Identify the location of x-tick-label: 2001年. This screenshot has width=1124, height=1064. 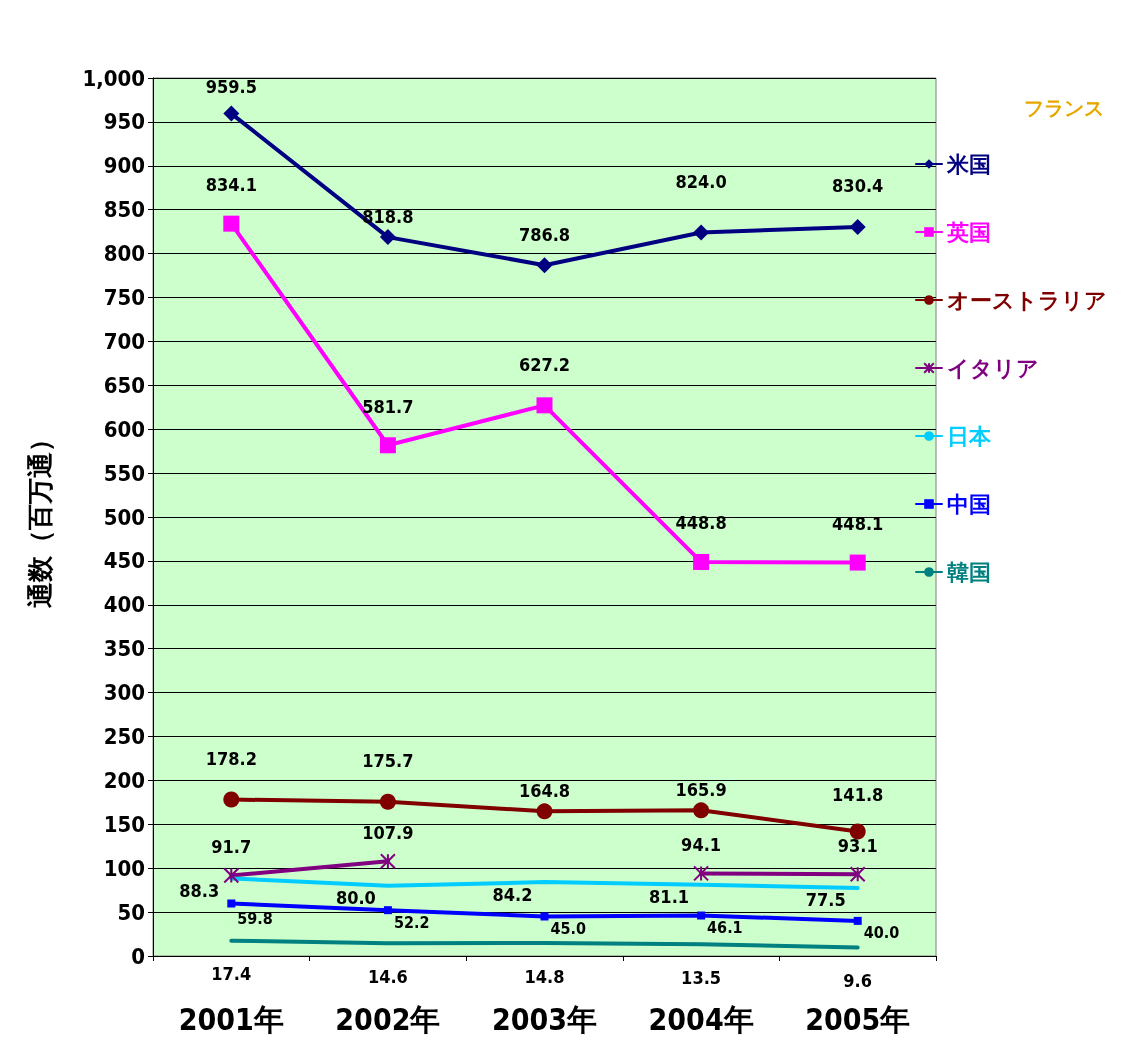
(231, 1019).